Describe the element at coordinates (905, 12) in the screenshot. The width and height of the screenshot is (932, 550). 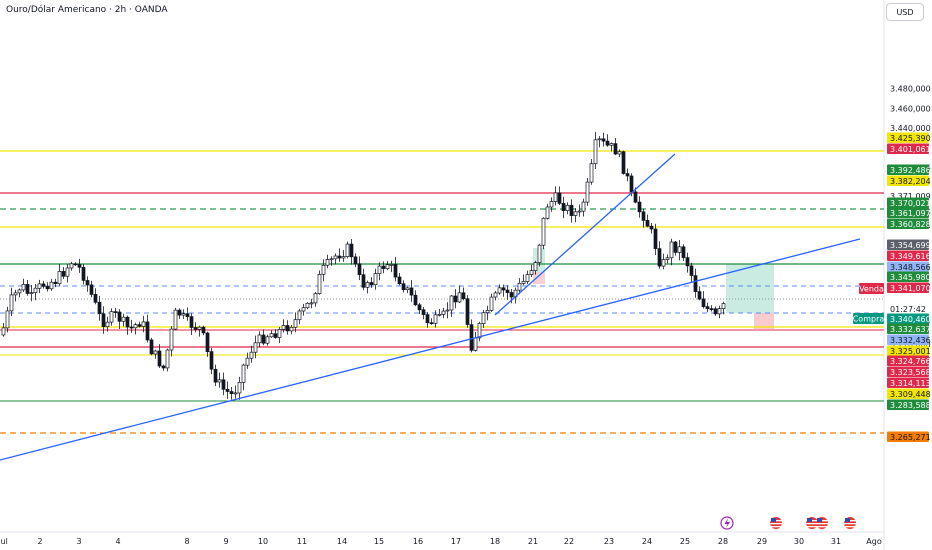
I see `currency-button: USD` at that location.